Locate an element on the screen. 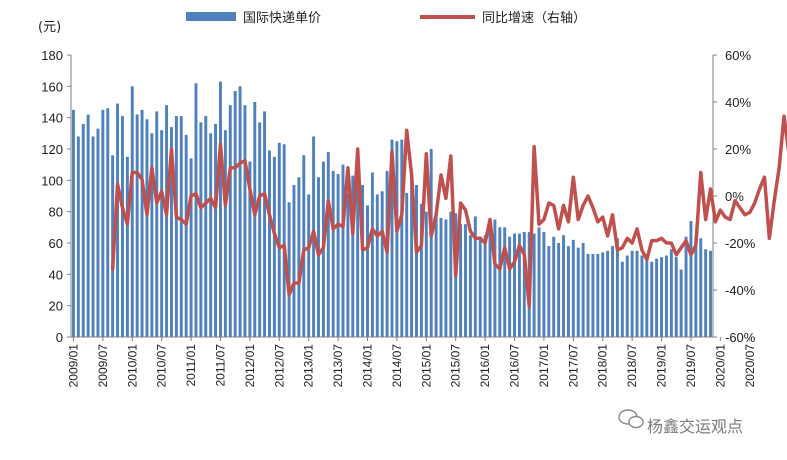 The width and height of the screenshot is (787, 460). x-tick-label: 2010/01 is located at coordinates (132, 366).